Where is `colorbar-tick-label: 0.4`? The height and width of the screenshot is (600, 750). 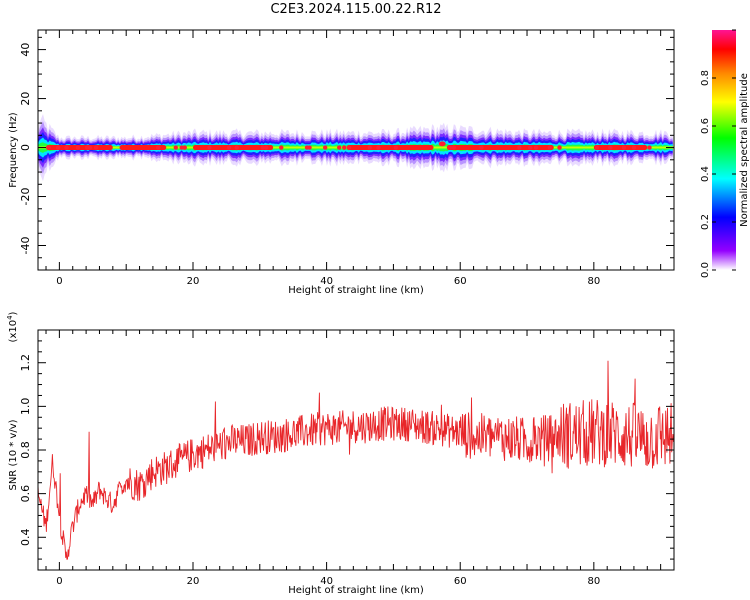
colorbar-tick-label: 0.4 is located at coordinates (705, 174).